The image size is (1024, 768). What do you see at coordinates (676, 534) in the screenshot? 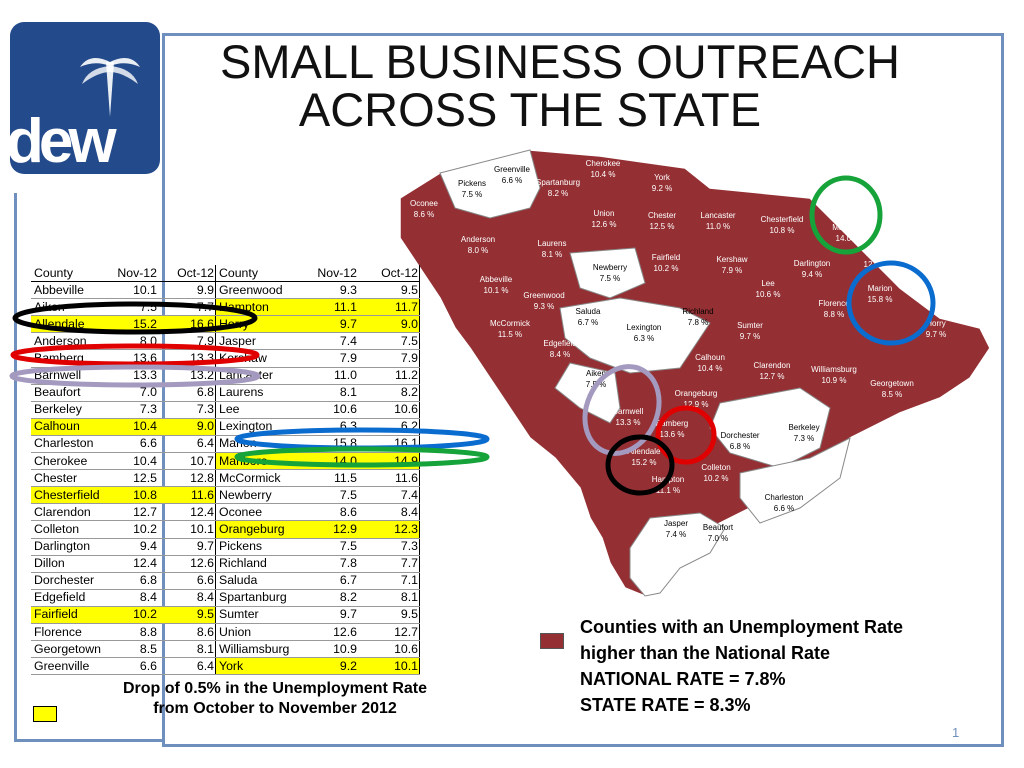
I see `county-label-rate: 7.4 %` at bounding box center [676, 534].